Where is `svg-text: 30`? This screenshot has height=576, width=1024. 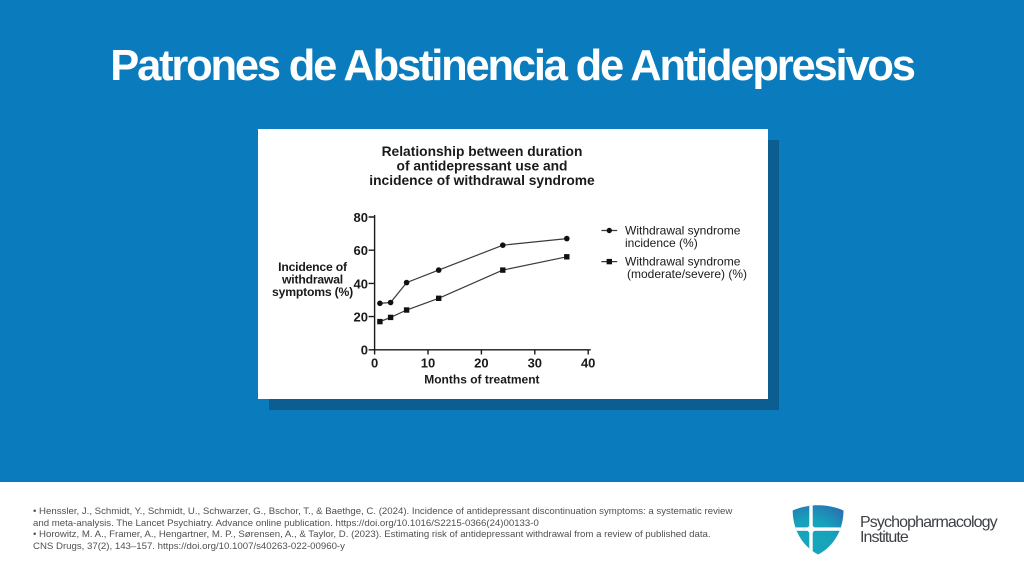
svg-text: 30 is located at coordinates (535, 363).